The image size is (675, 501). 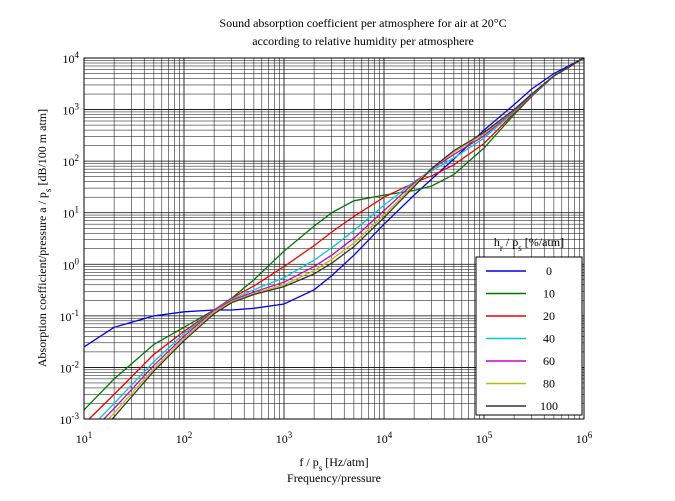 I want to click on x-axis-label: f / ps [Hz/atm], so click(x=333, y=464).